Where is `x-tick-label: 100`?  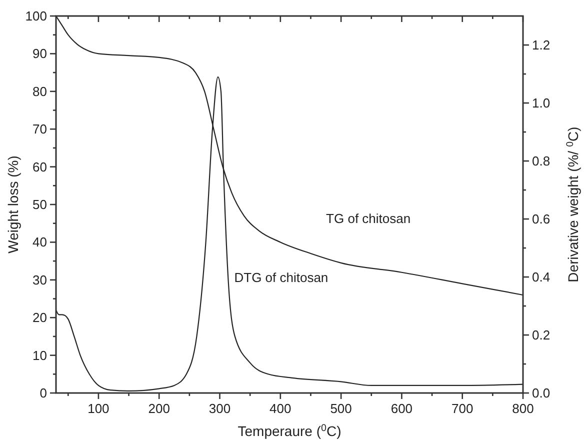 x-tick-label: 100 is located at coordinates (99, 408).